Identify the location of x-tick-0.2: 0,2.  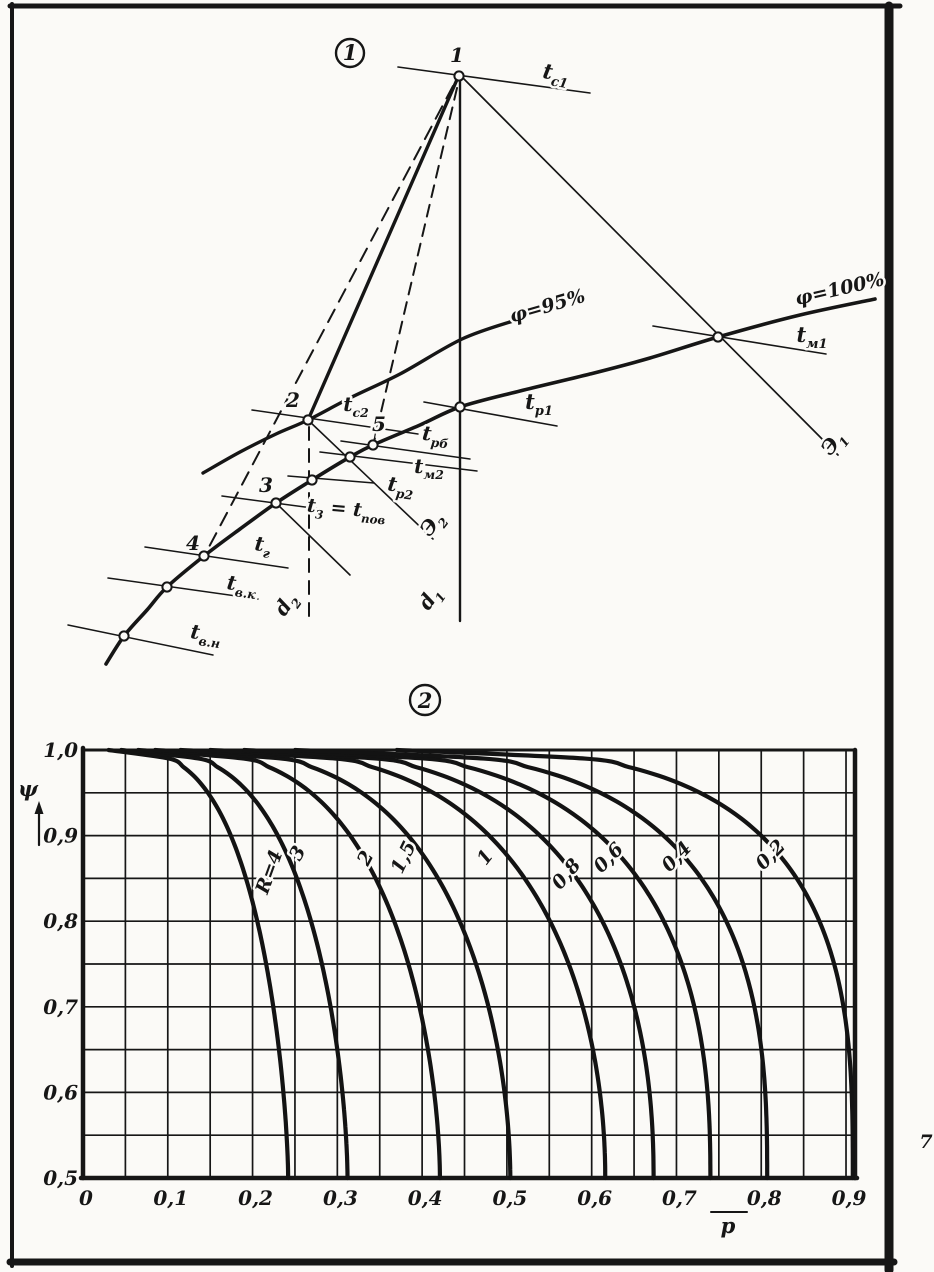
(255, 1198).